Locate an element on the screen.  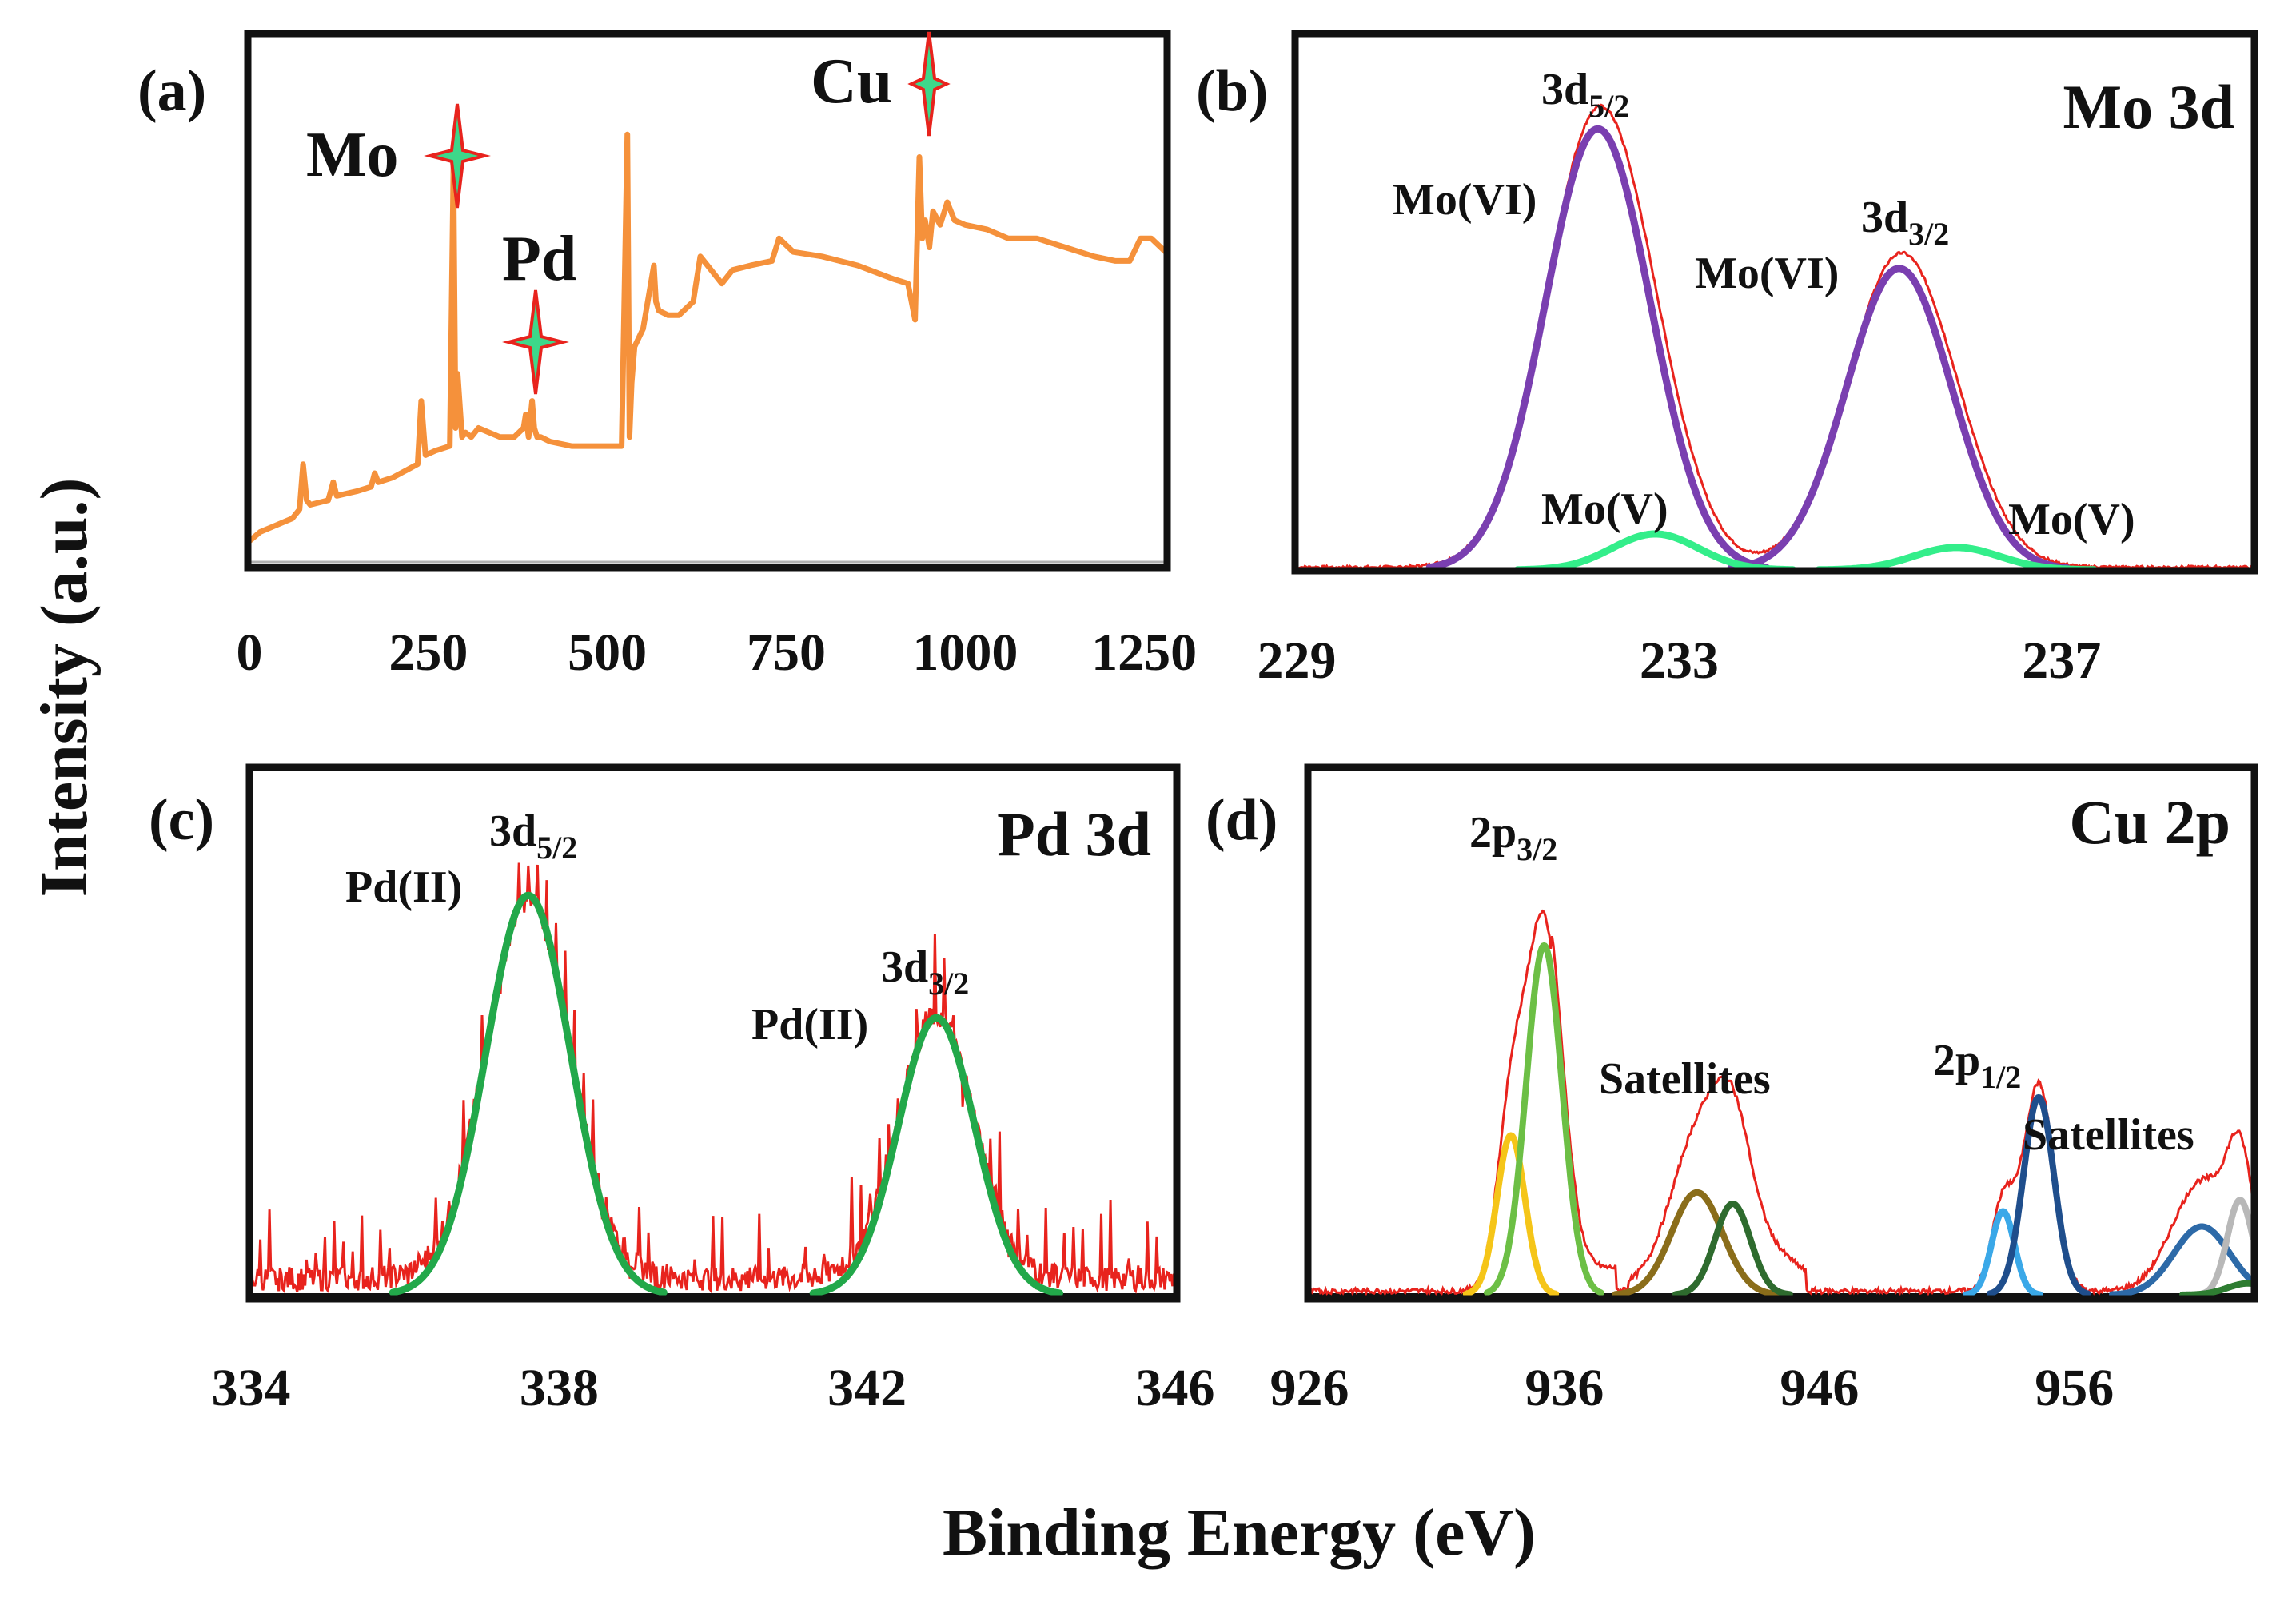
xtick-a-0: 0 is located at coordinates (250, 652).